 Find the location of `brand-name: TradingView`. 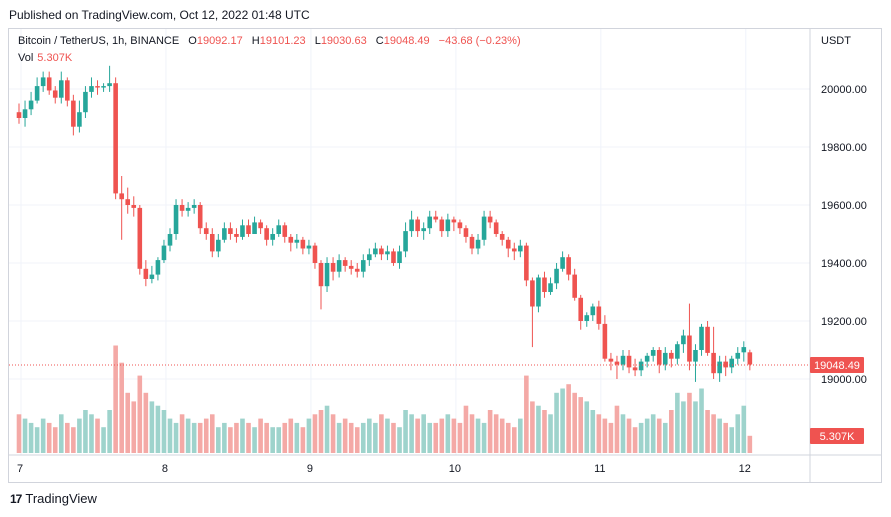

brand-name: TradingView is located at coordinates (61, 498).